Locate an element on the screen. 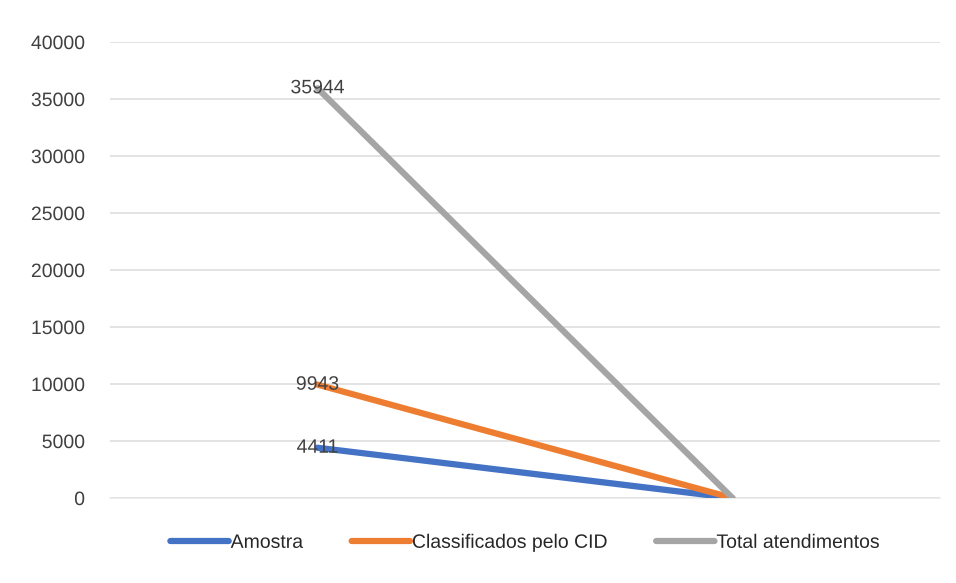 The height and width of the screenshot is (583, 956). y-tick-label: 15000 is located at coordinates (58, 327).